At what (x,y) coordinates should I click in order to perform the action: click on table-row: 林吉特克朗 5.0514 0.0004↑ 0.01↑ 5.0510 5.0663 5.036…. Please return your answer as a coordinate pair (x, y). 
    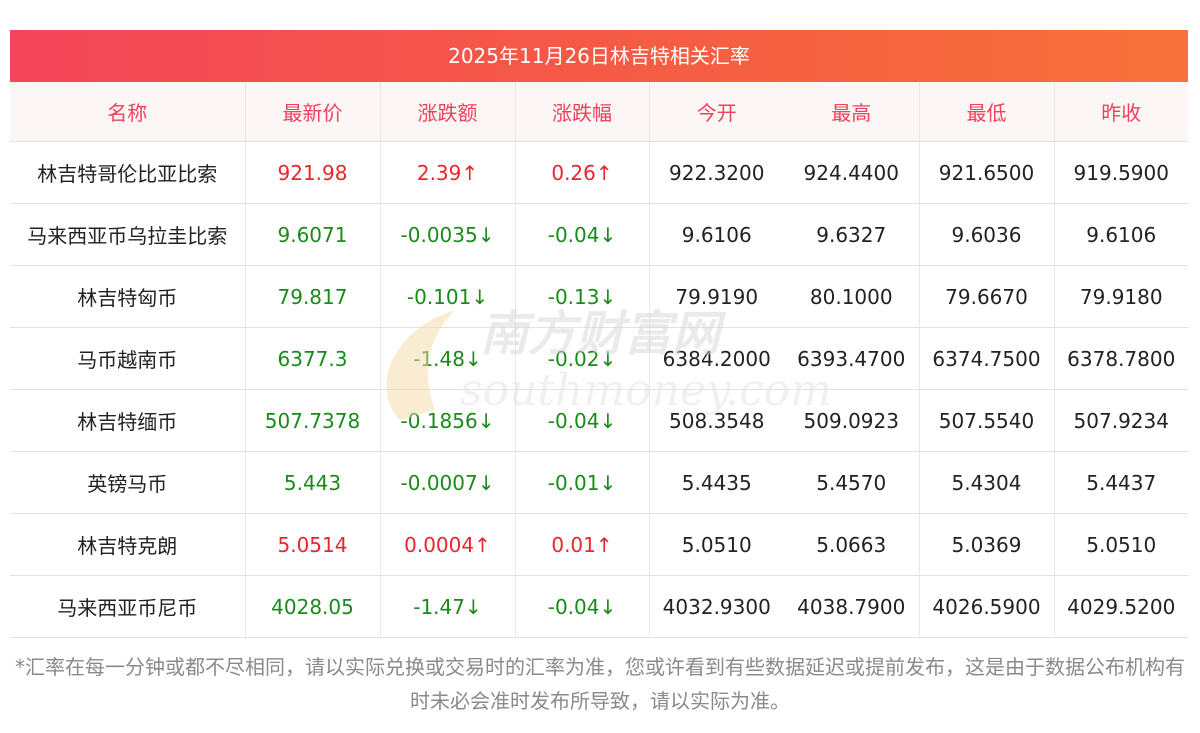
    Looking at the image, I should click on (599, 544).